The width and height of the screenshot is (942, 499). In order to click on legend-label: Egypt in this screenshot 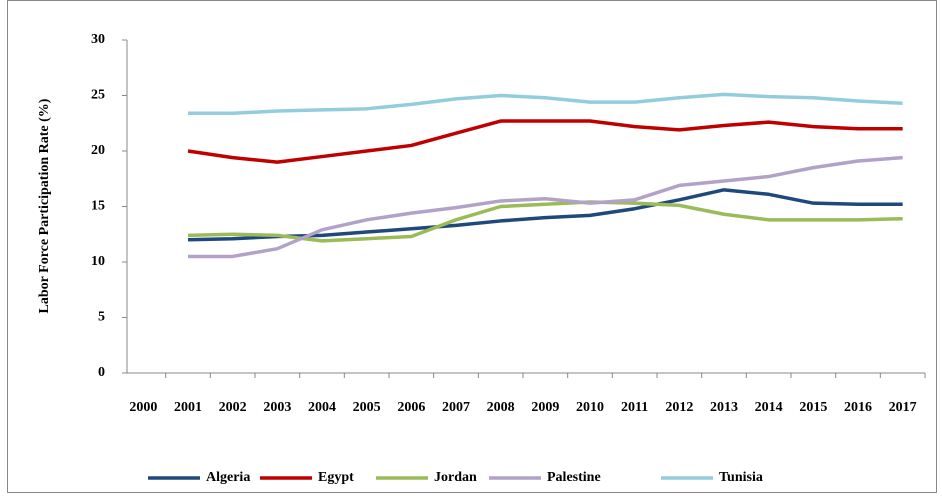, I will do `click(336, 477)`.